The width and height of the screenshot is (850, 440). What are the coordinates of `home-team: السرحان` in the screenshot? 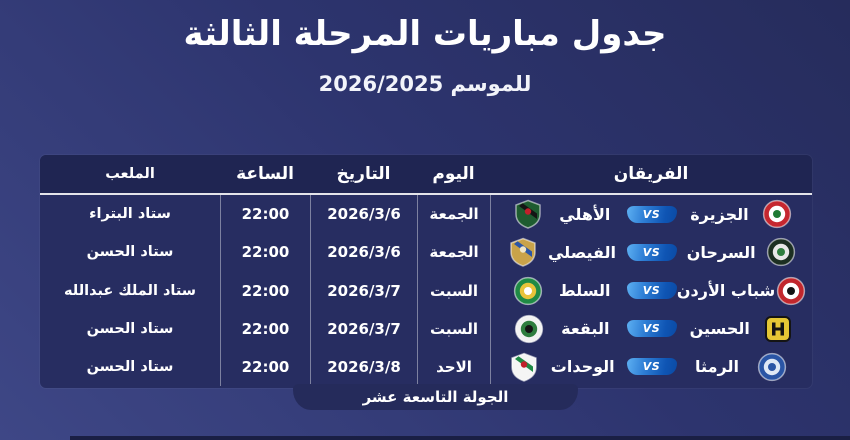 It's located at (742, 252).